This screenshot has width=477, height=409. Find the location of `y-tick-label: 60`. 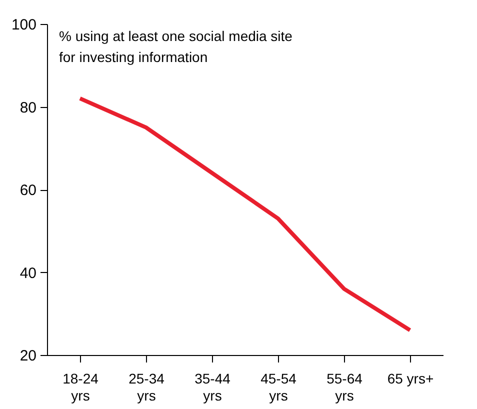

y-tick-label: 60 is located at coordinates (28, 190).